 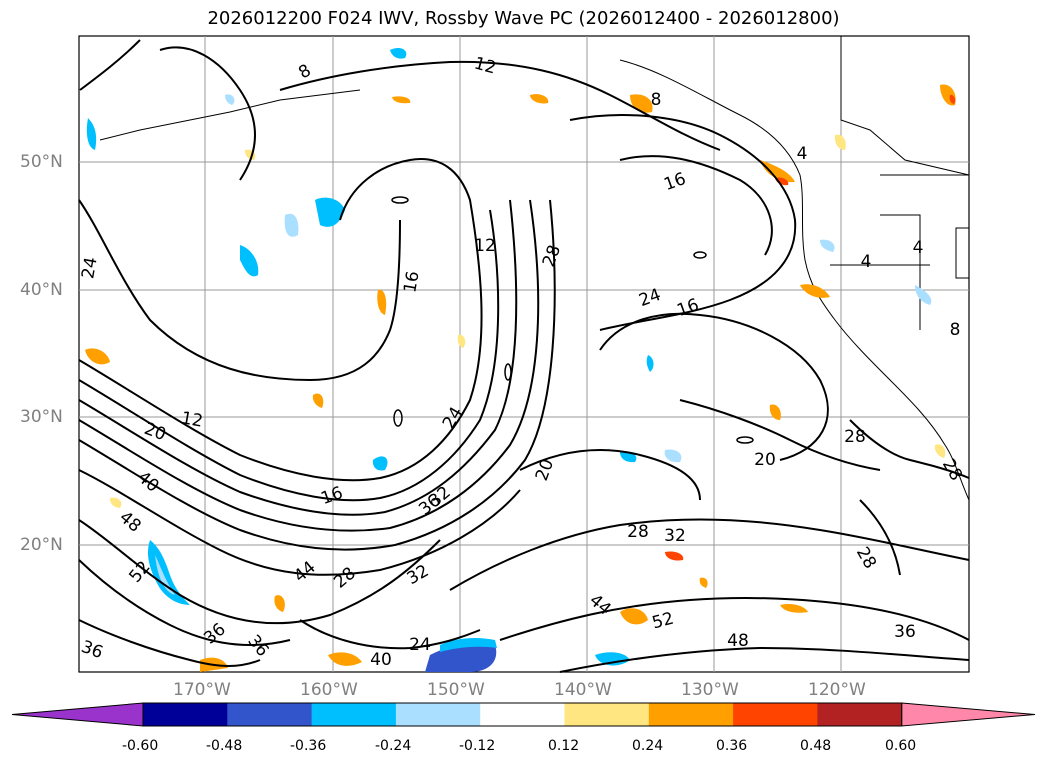 What do you see at coordinates (77, 714) in the screenshot?
I see `colorbar-extend-low` at bounding box center [77, 714].